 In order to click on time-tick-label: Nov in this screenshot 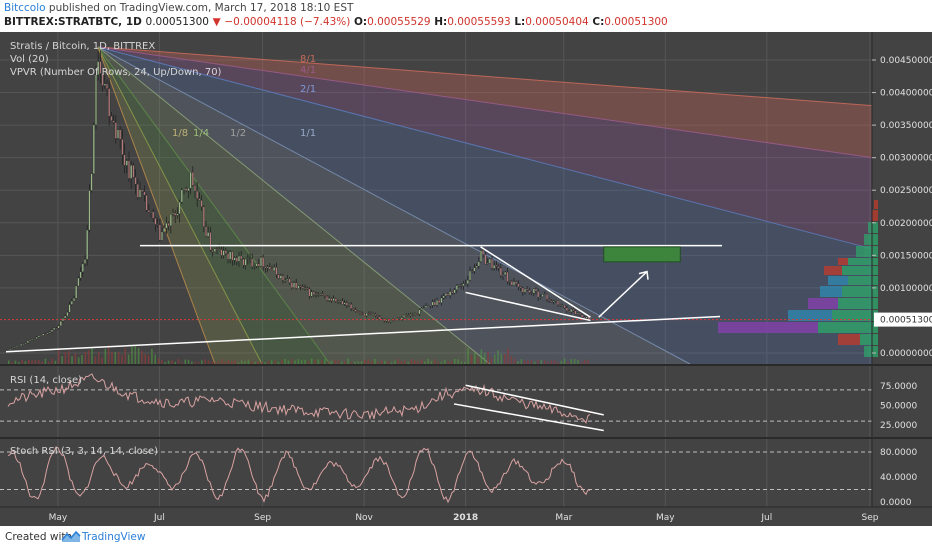, I will do `click(364, 518)`.